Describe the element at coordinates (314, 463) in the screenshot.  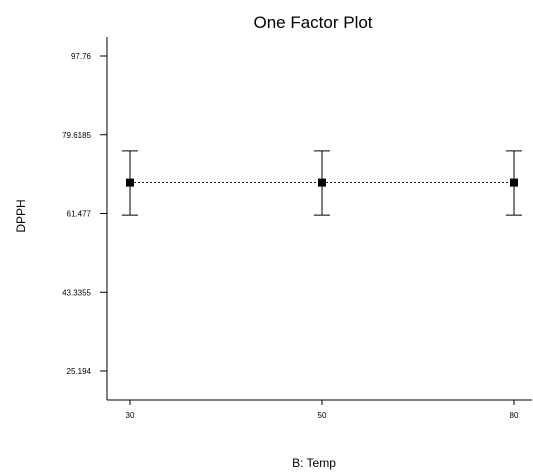
I see `x-axis-label: B: Temp` at that location.